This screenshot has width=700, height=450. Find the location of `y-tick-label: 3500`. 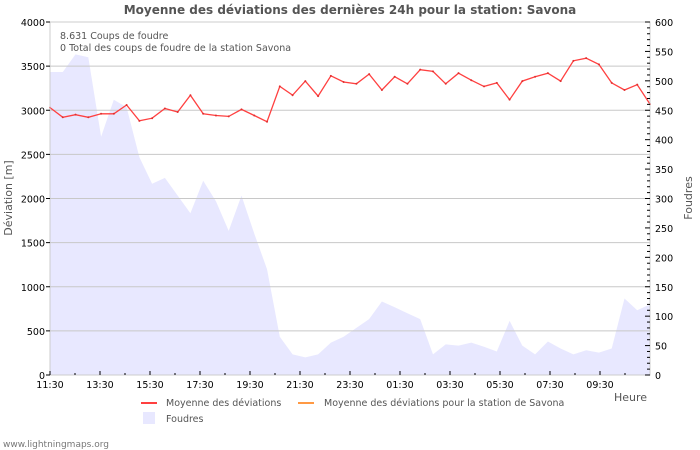

y-tick-label: 3500 is located at coordinates (33, 67).